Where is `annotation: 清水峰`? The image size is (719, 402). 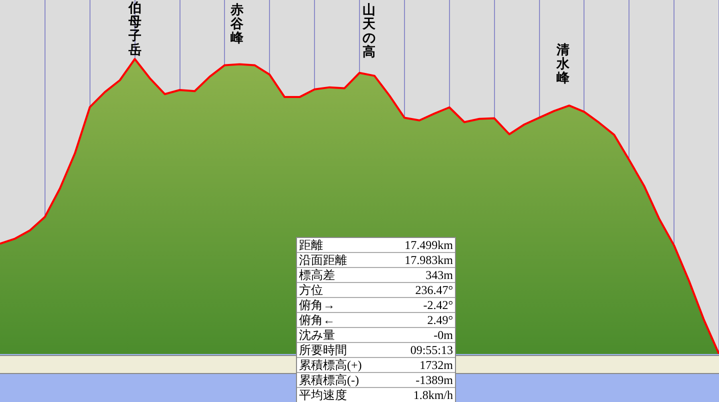
annotation: 清水峰 is located at coordinates (562, 64).